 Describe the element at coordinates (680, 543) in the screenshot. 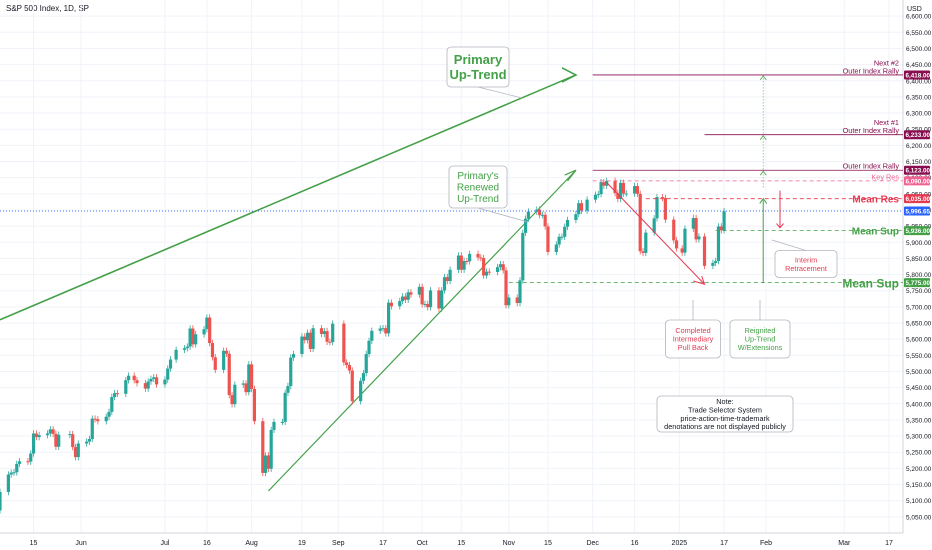

I see `x-tick-label: 2025` at that location.